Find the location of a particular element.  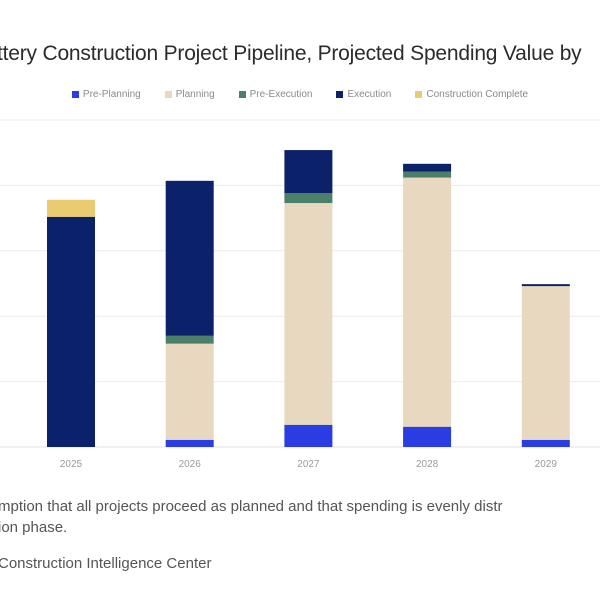

bar-segment-pre-execution-2026 is located at coordinates (189, 339).